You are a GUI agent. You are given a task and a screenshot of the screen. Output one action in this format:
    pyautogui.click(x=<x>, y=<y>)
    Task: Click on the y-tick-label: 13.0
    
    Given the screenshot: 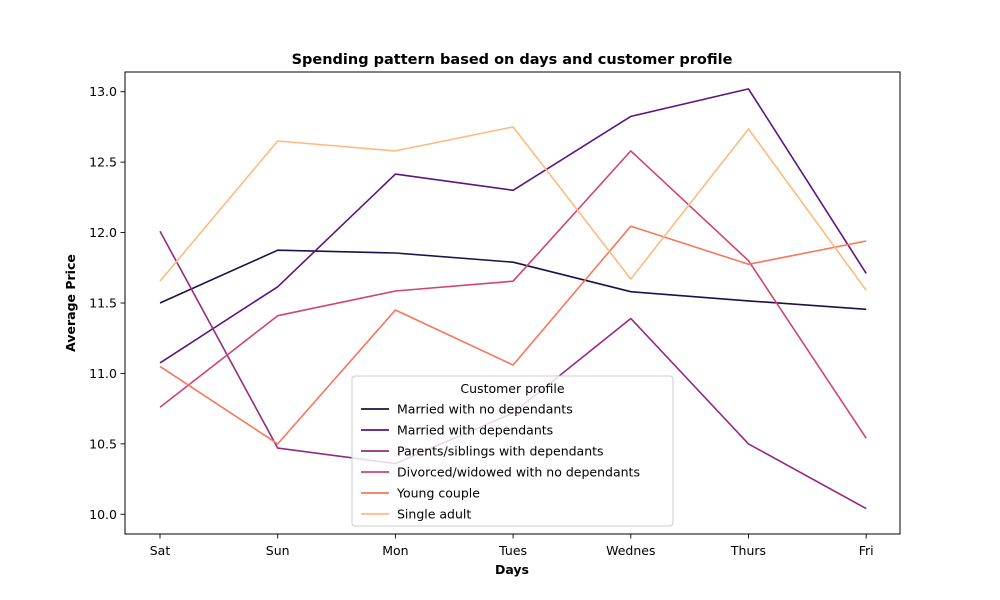 What is the action you would take?
    pyautogui.click(x=103, y=91)
    